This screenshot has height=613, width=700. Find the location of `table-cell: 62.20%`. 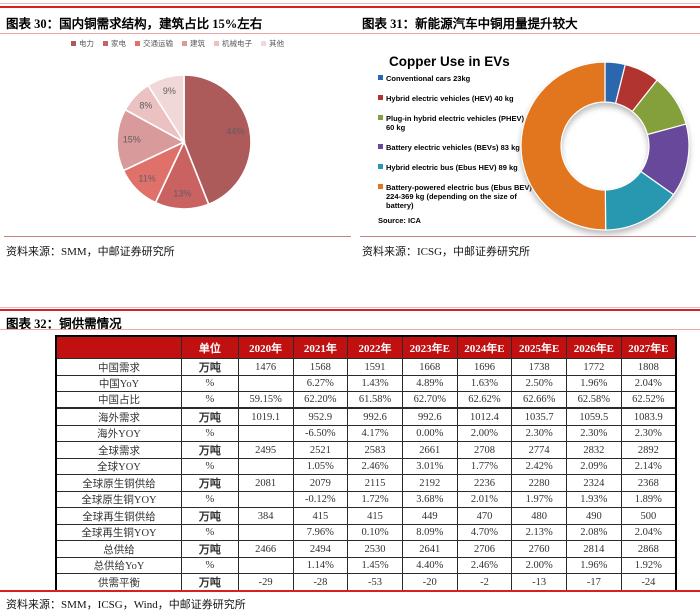

table-cell: 62.20% is located at coordinates (320, 399).